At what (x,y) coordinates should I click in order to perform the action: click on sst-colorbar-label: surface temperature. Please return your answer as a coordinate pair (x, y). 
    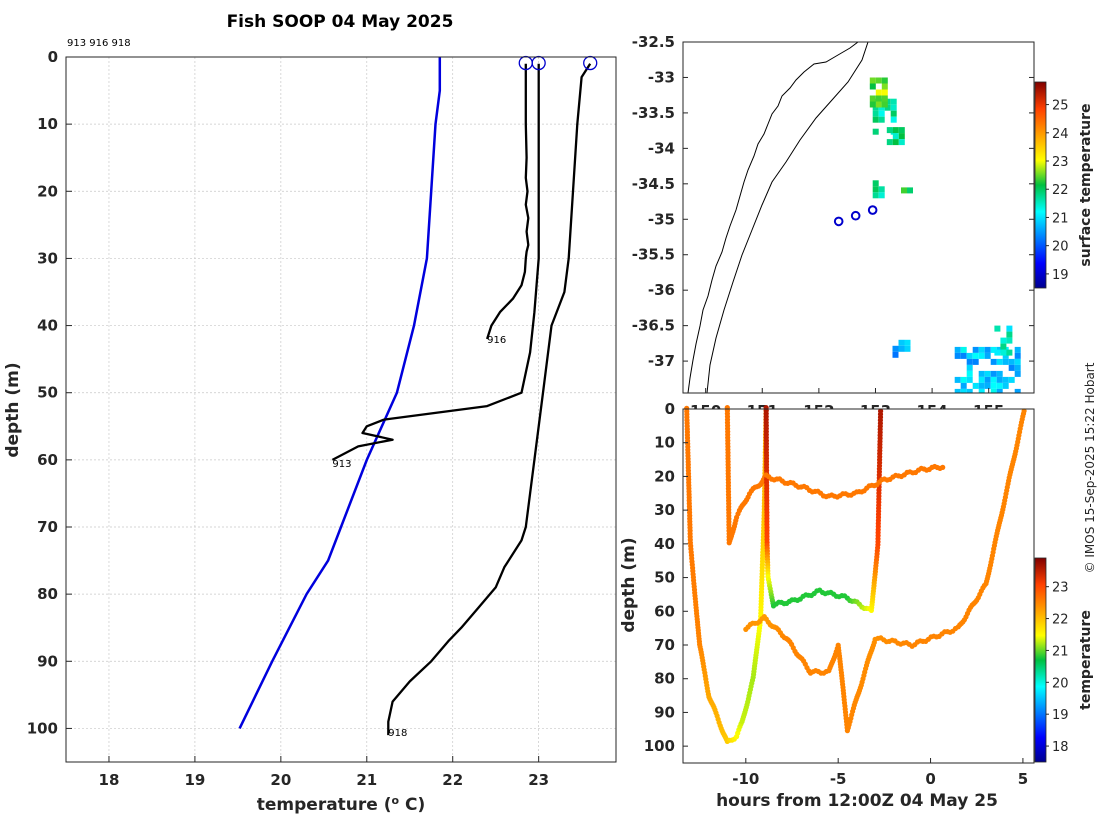
    Looking at the image, I should click on (1086, 184).